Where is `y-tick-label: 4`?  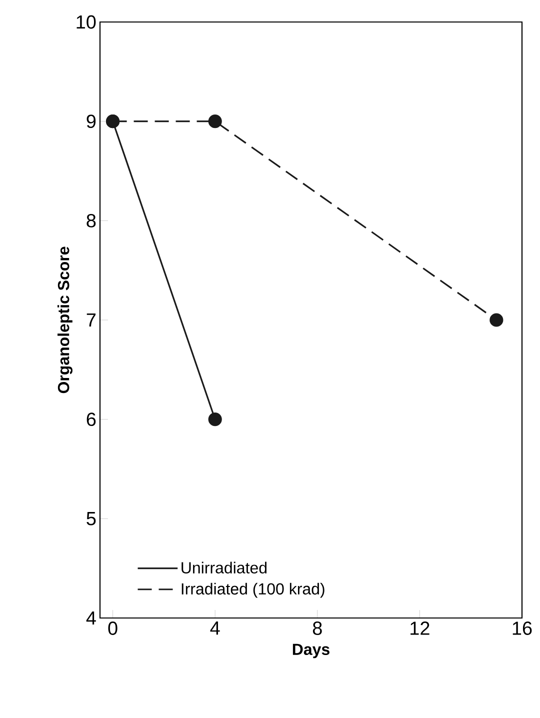
y-tick-label: 4 is located at coordinates (91, 618).